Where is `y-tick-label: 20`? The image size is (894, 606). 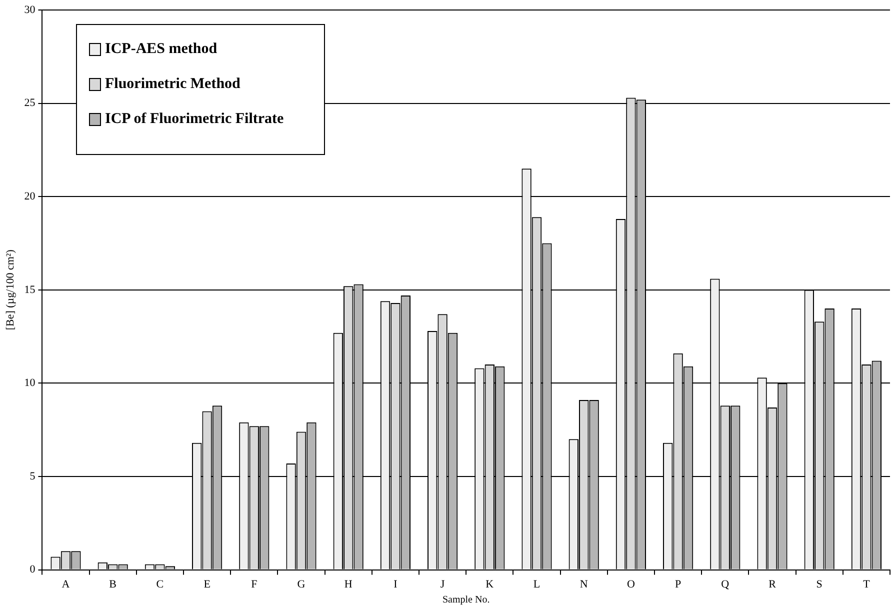
y-tick-label: 20 is located at coordinates (30, 196).